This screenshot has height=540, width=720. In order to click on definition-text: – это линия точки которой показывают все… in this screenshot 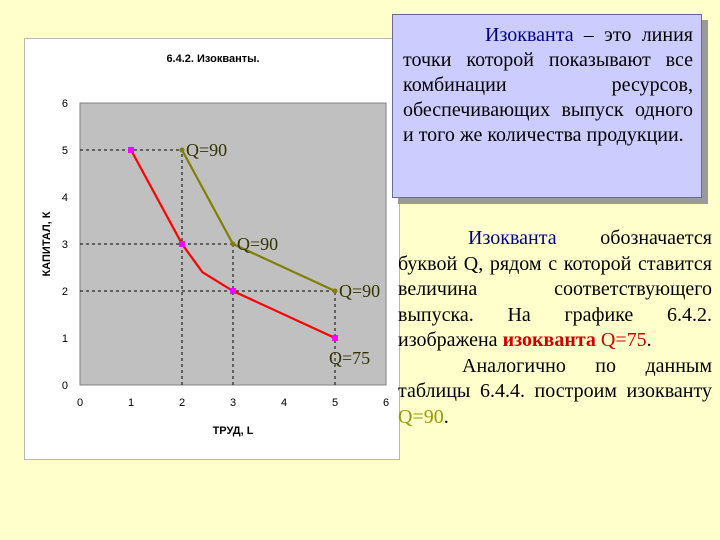, I will do `click(548, 85)`.